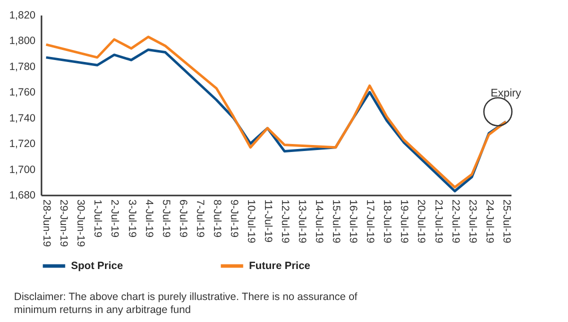 The image size is (568, 322). What do you see at coordinates (22, 144) in the screenshot?
I see `y-tick-label: 1,720` at bounding box center [22, 144].